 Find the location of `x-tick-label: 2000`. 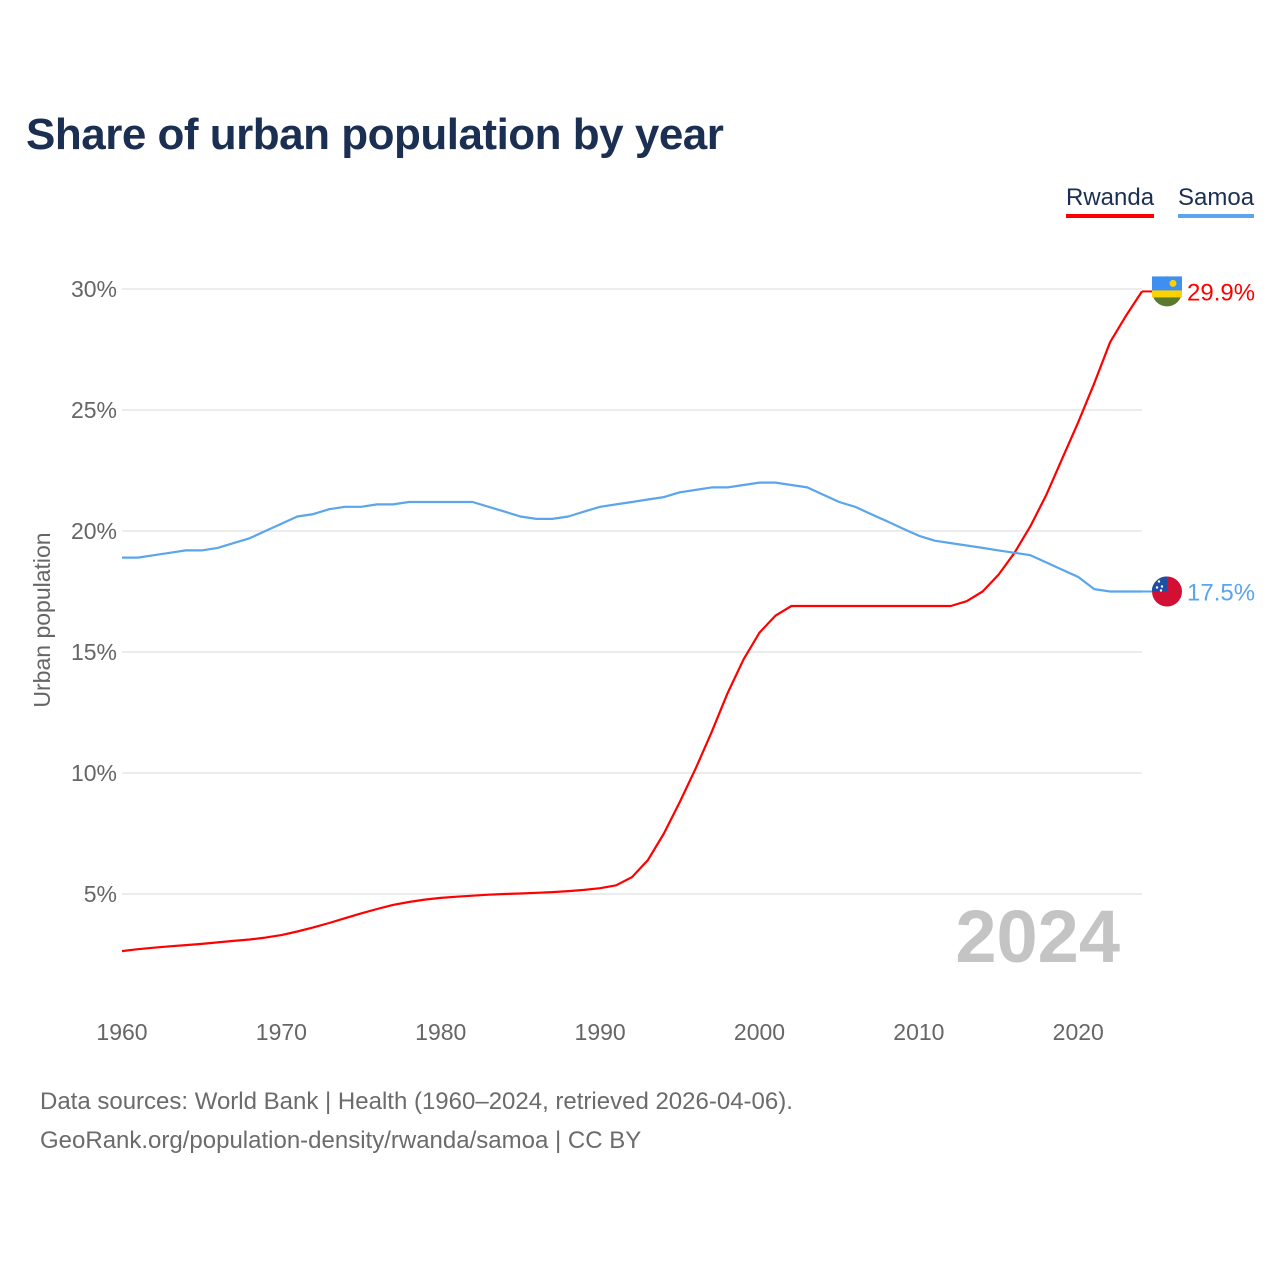

x-tick-label: 2000 is located at coordinates (759, 1032).